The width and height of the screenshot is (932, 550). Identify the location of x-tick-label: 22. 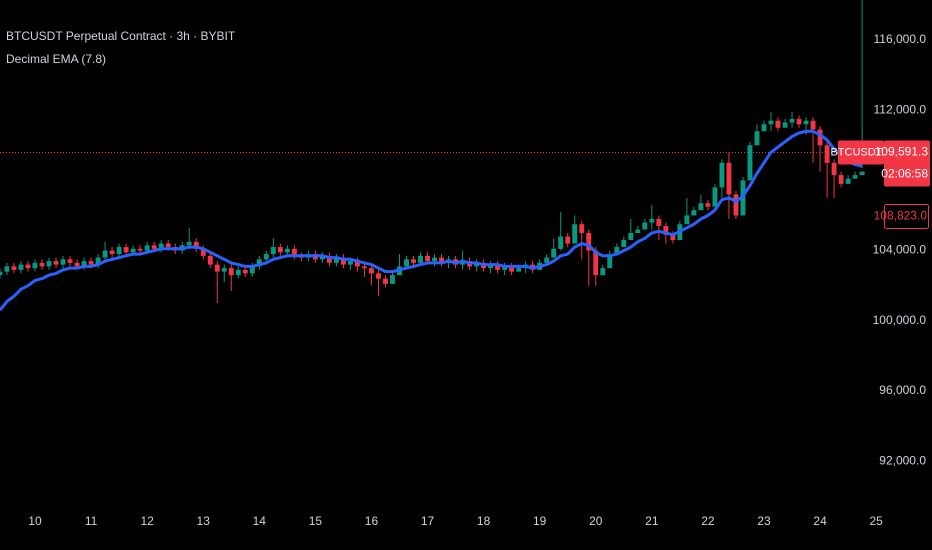
(708, 521).